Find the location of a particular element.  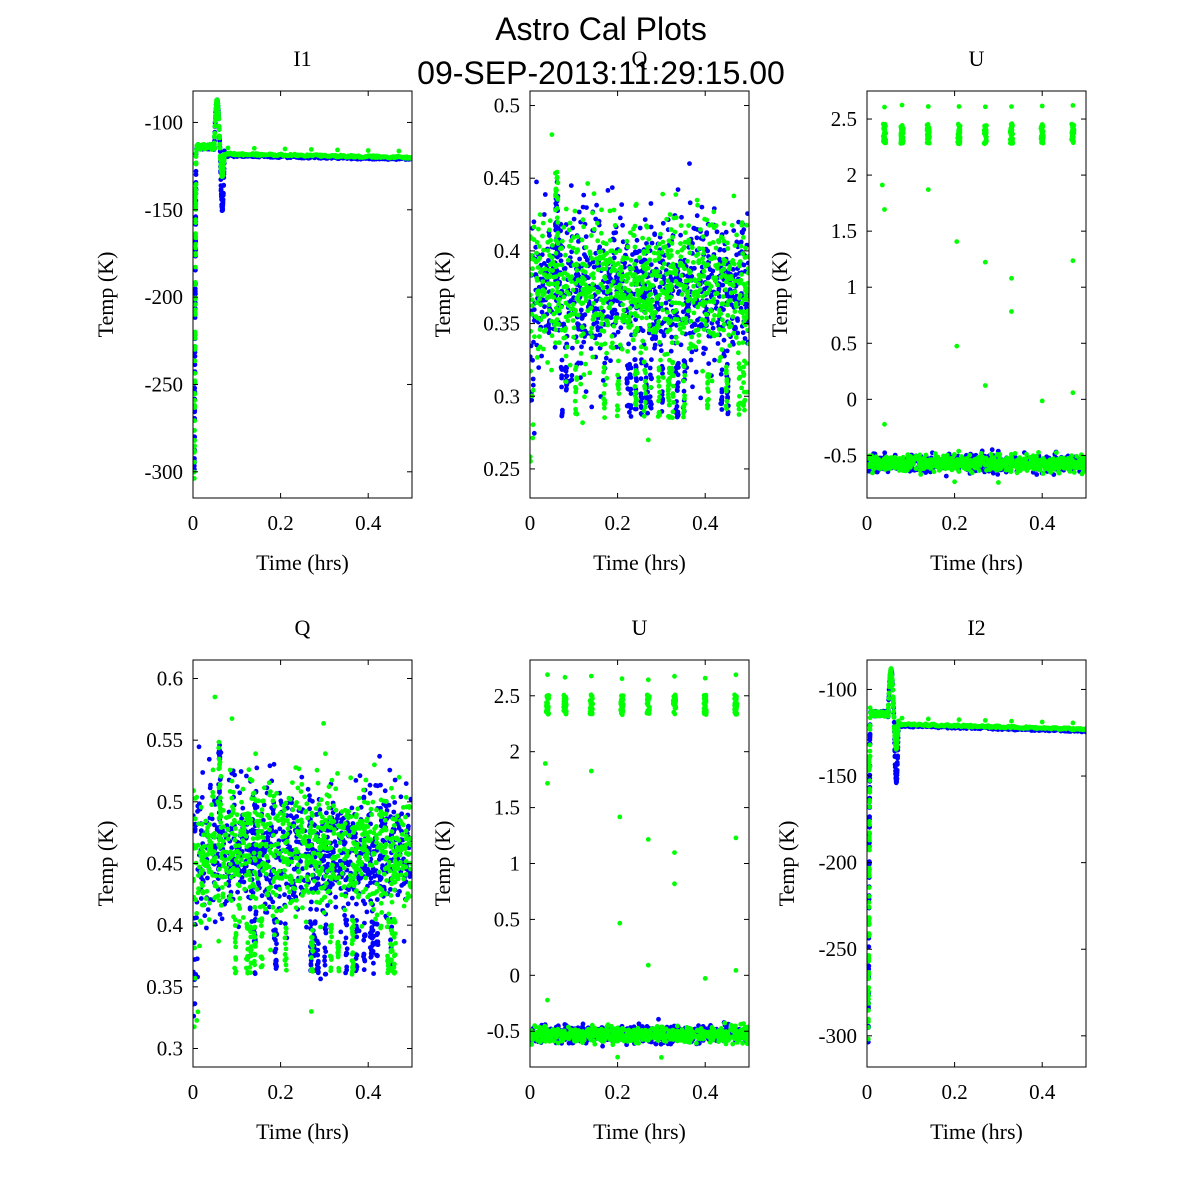

series-green is located at coordinates (639, 298).